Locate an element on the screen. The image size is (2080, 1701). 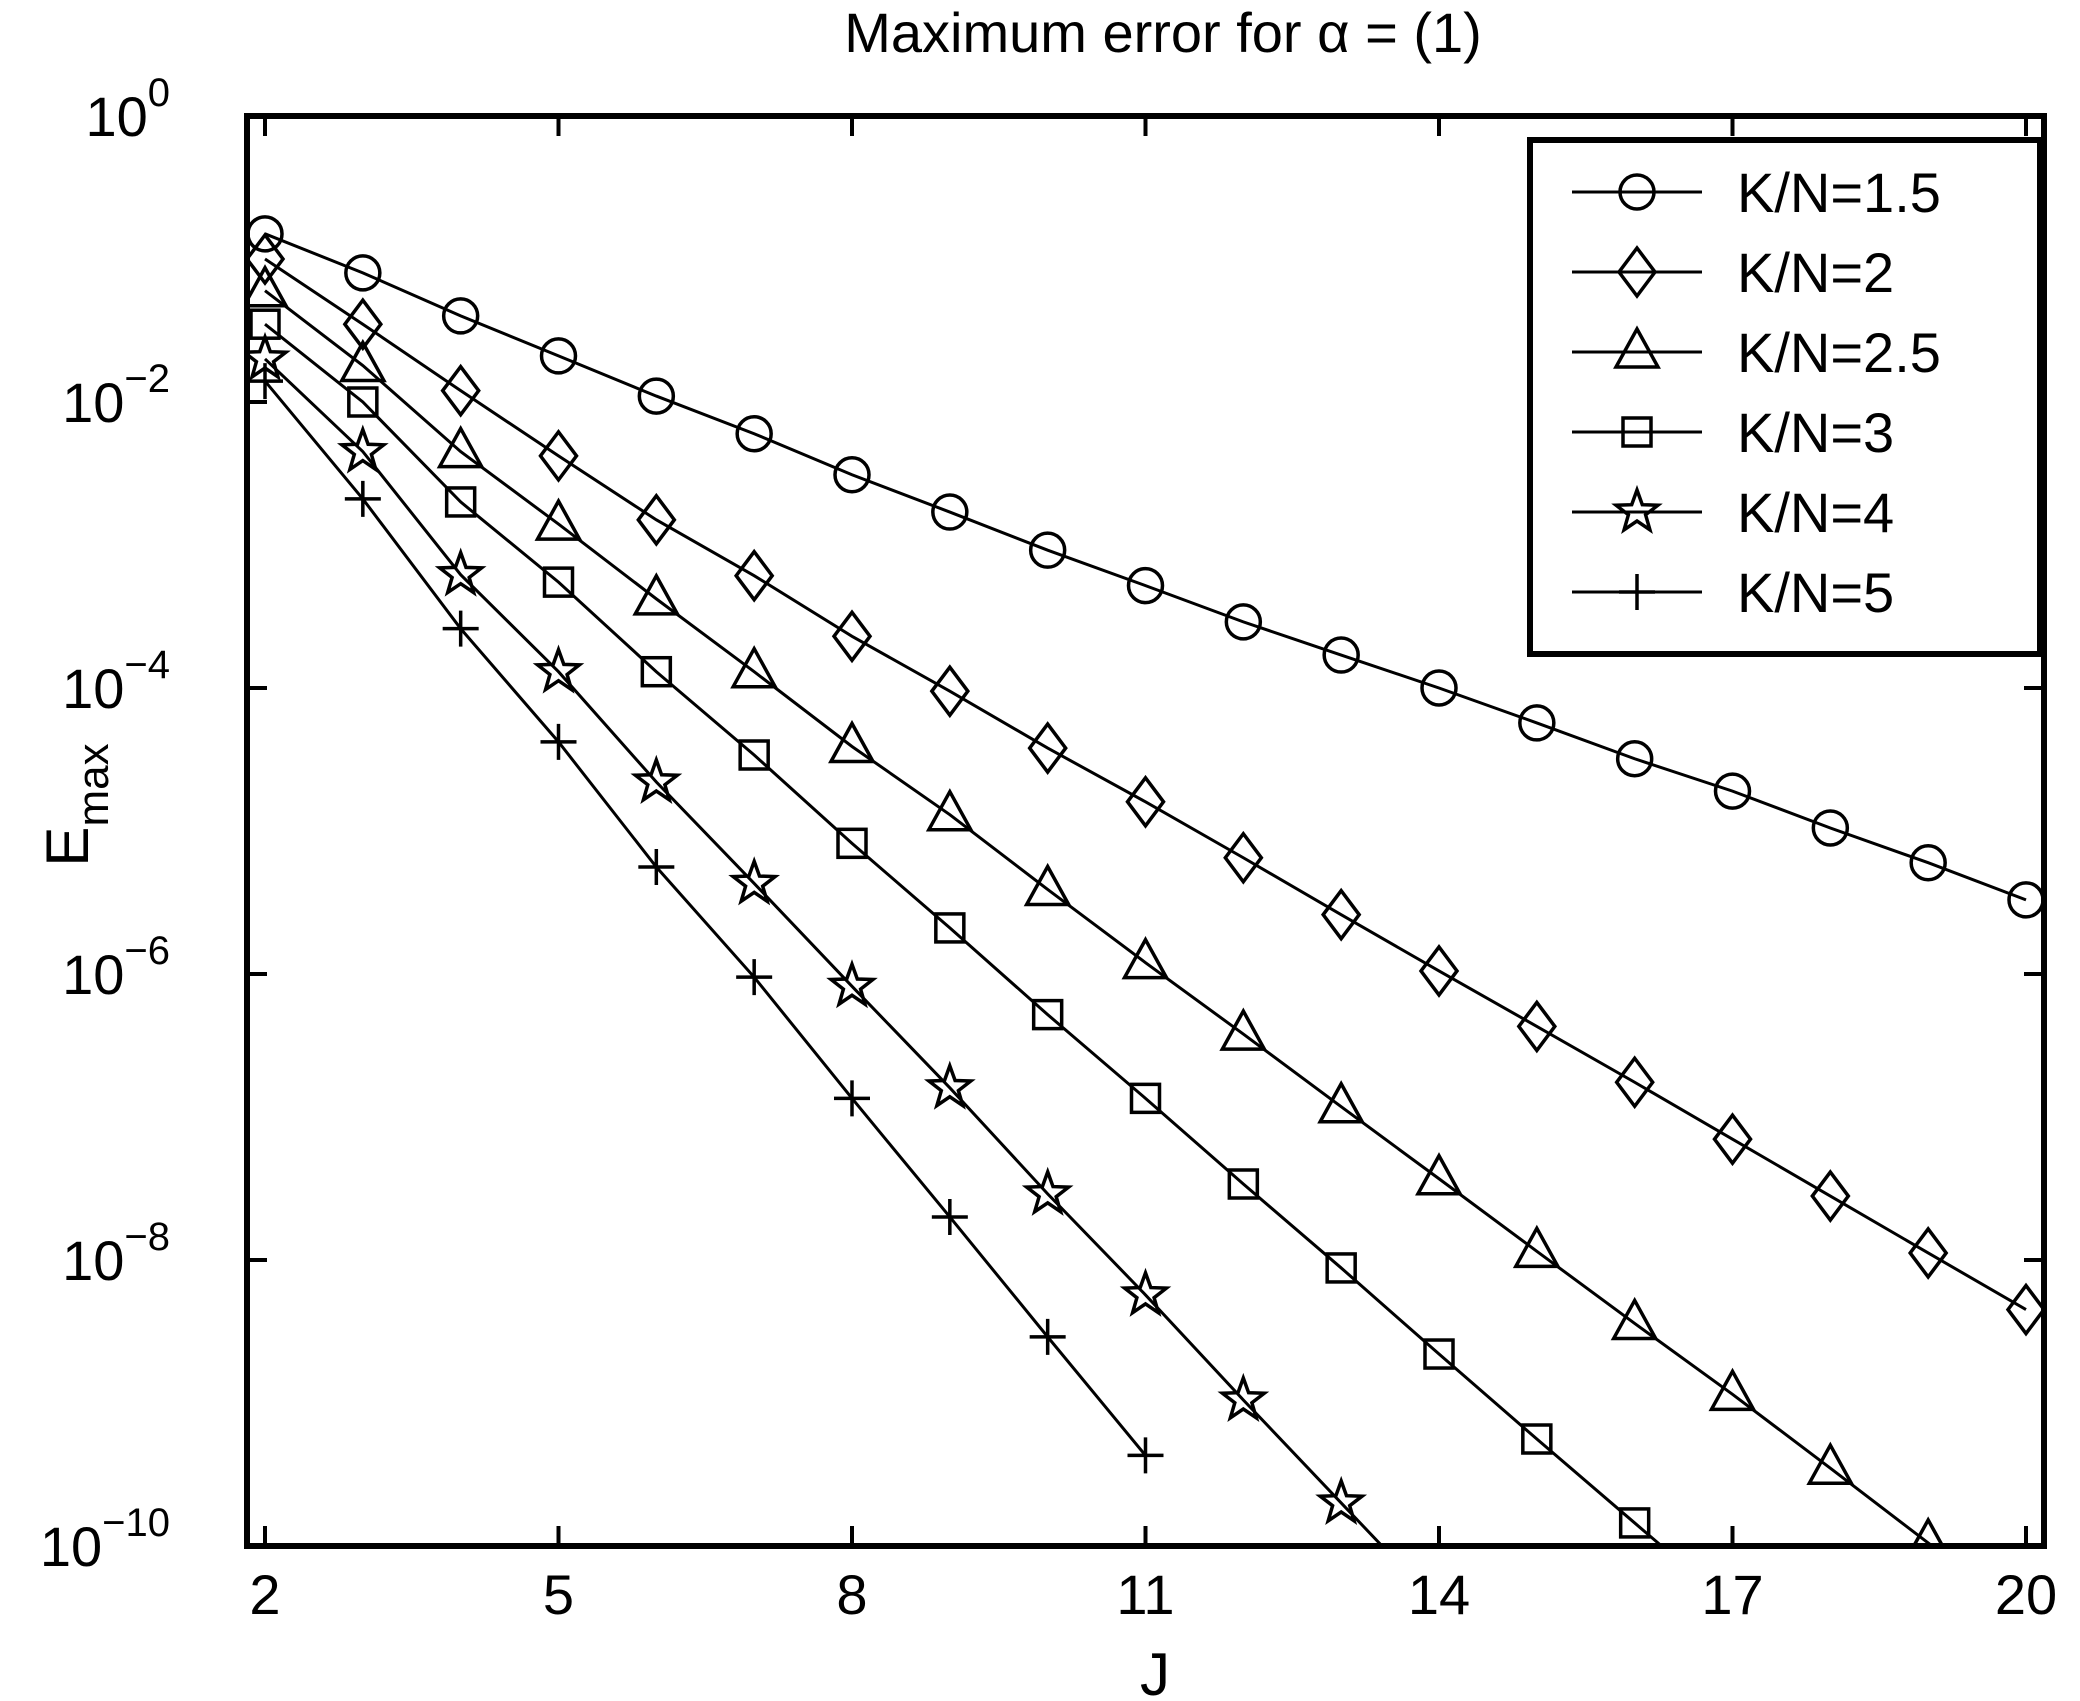
x-tick-label: 8 is located at coordinates (851, 1594).